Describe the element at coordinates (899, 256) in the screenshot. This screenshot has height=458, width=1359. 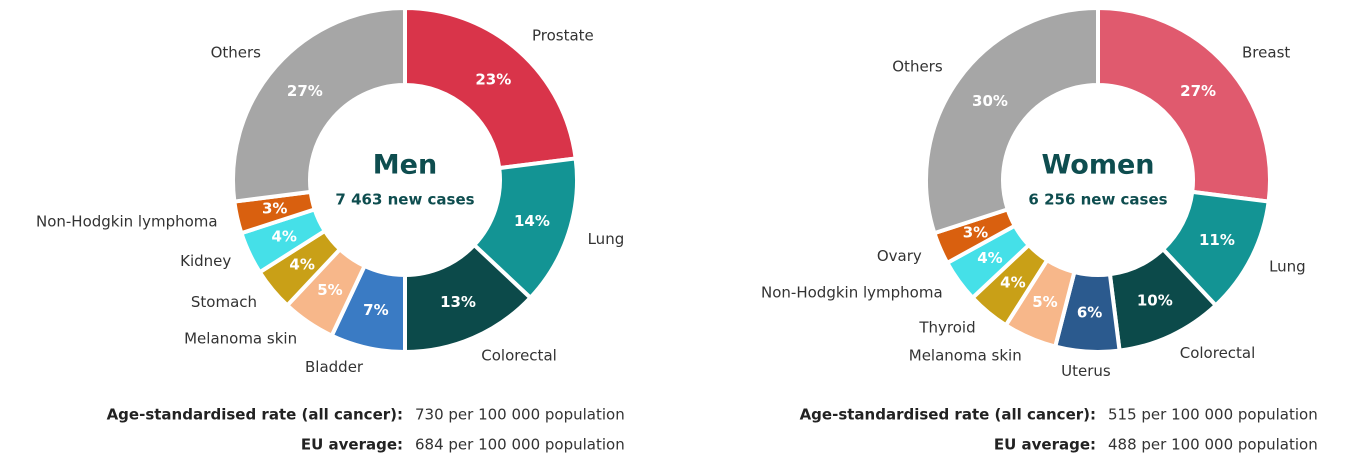
I see `slice-category-label: Ovary` at that location.